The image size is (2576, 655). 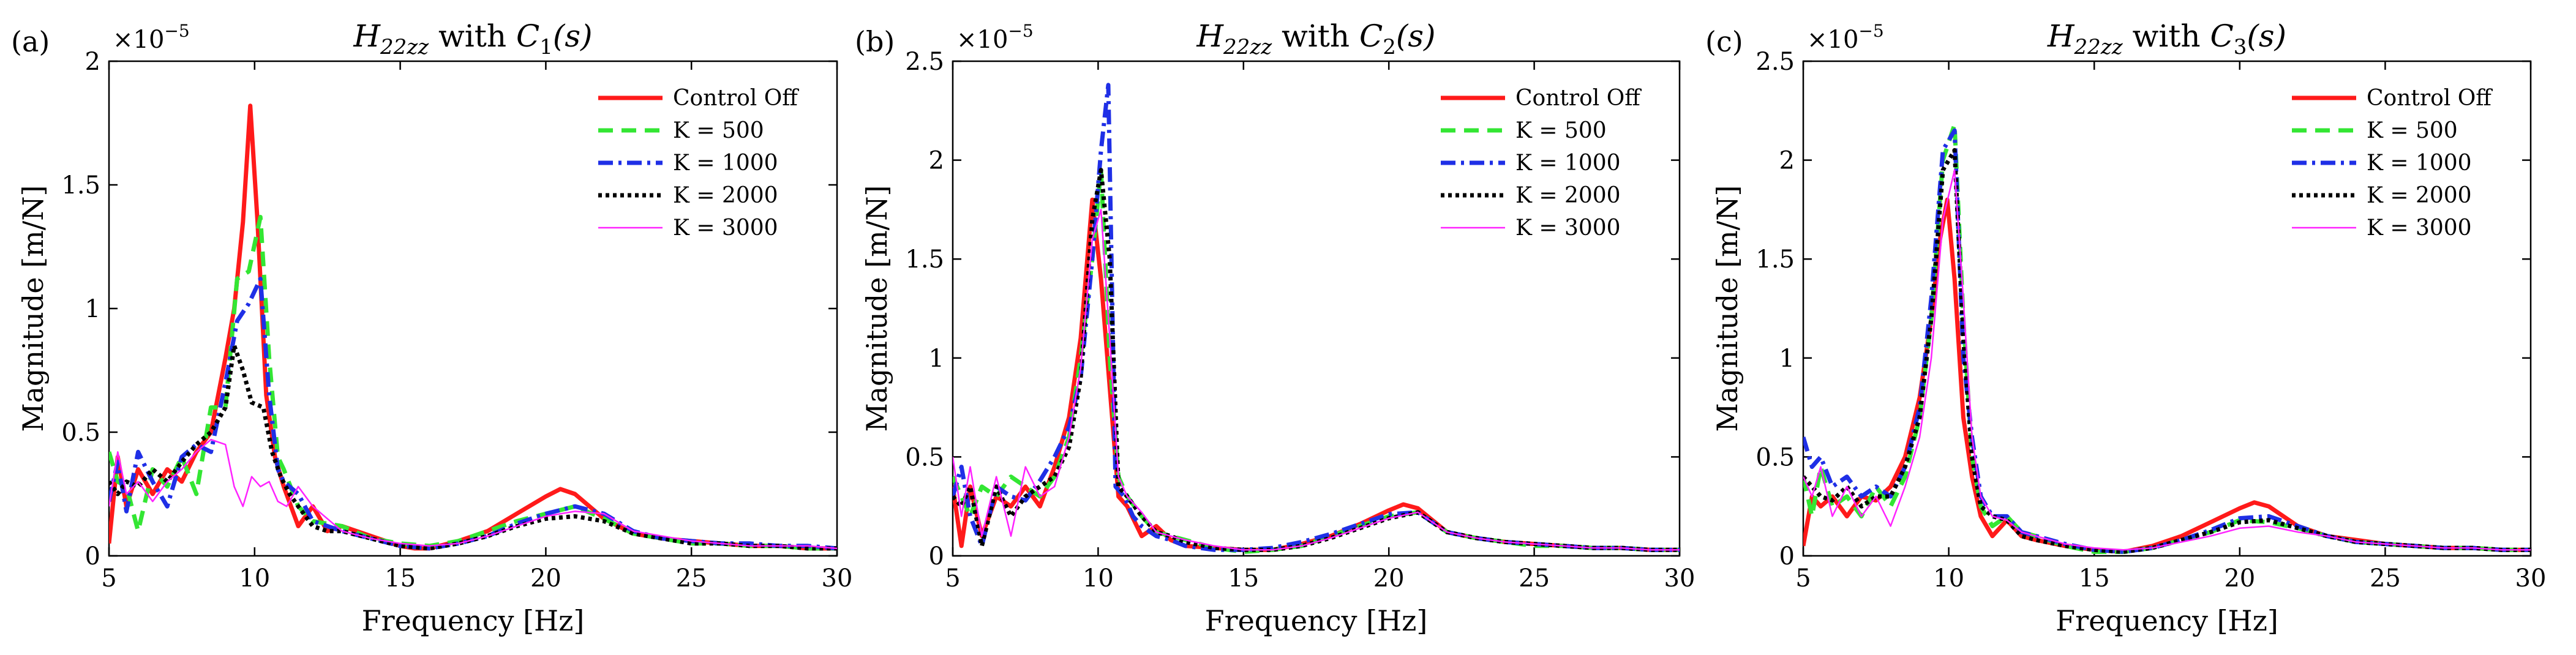 What do you see at coordinates (30, 41) in the screenshot?
I see `panel-label: (a)` at bounding box center [30, 41].